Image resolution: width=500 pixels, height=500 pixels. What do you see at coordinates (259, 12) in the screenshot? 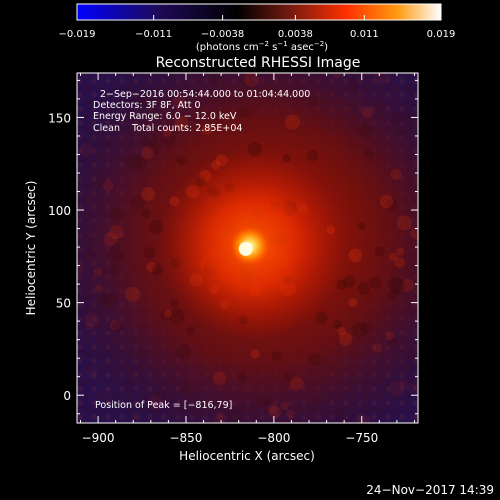
I see `colorbar-strip` at bounding box center [259, 12].